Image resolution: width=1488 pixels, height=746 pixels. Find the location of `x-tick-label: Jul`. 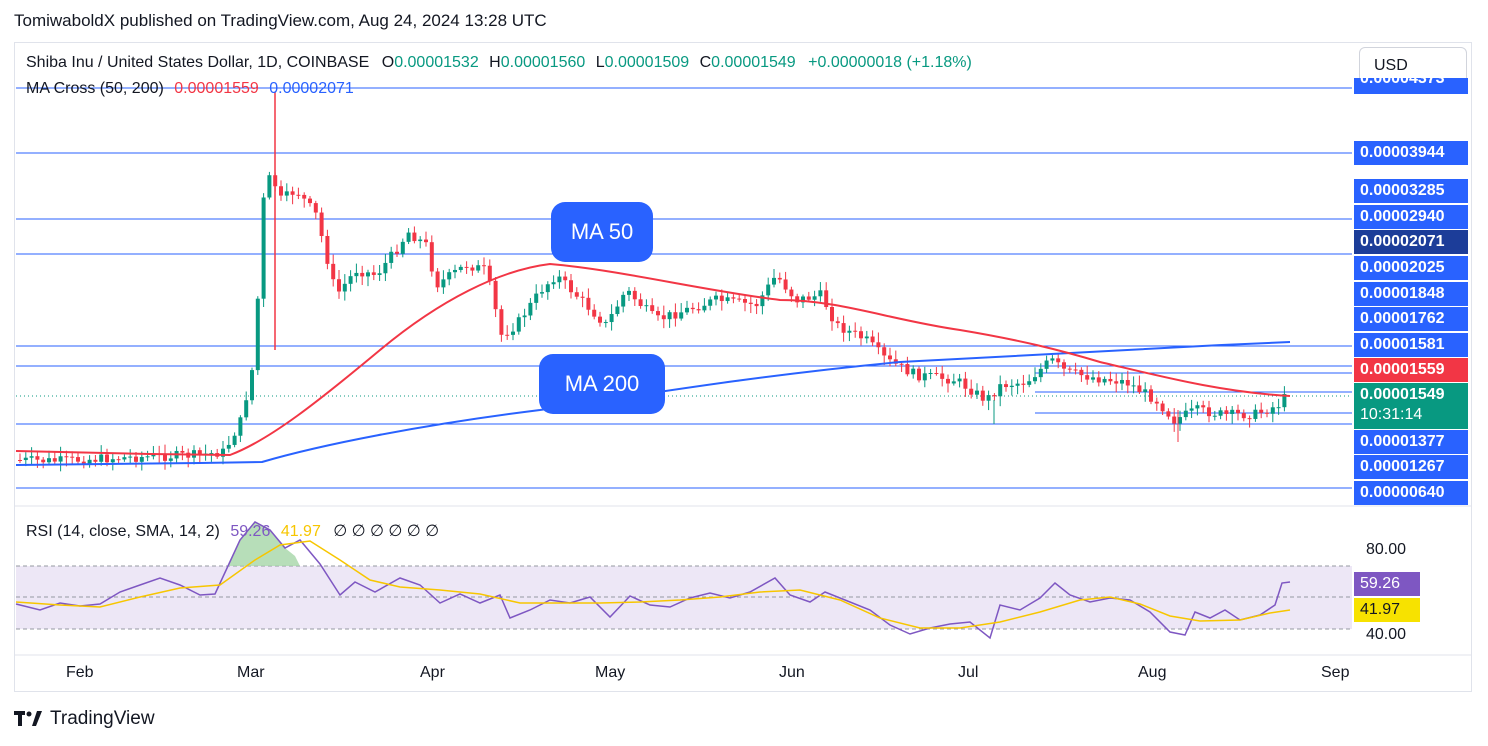

x-tick-label: Jul is located at coordinates (968, 672).